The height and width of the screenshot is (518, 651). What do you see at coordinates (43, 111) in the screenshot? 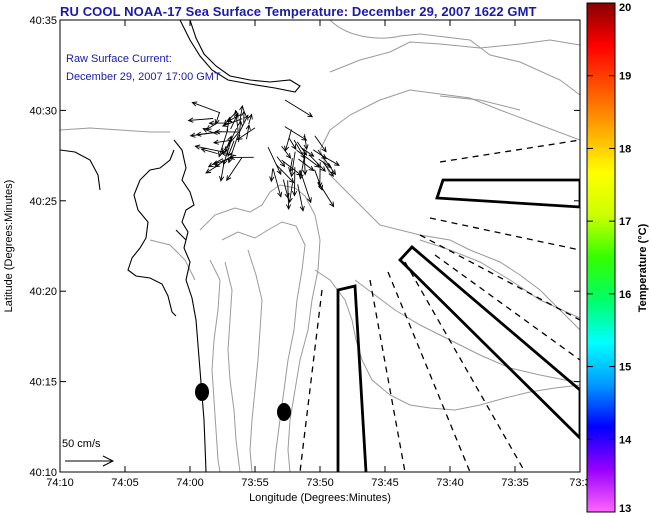
I see `y-tick-label: 40:30` at bounding box center [43, 111].